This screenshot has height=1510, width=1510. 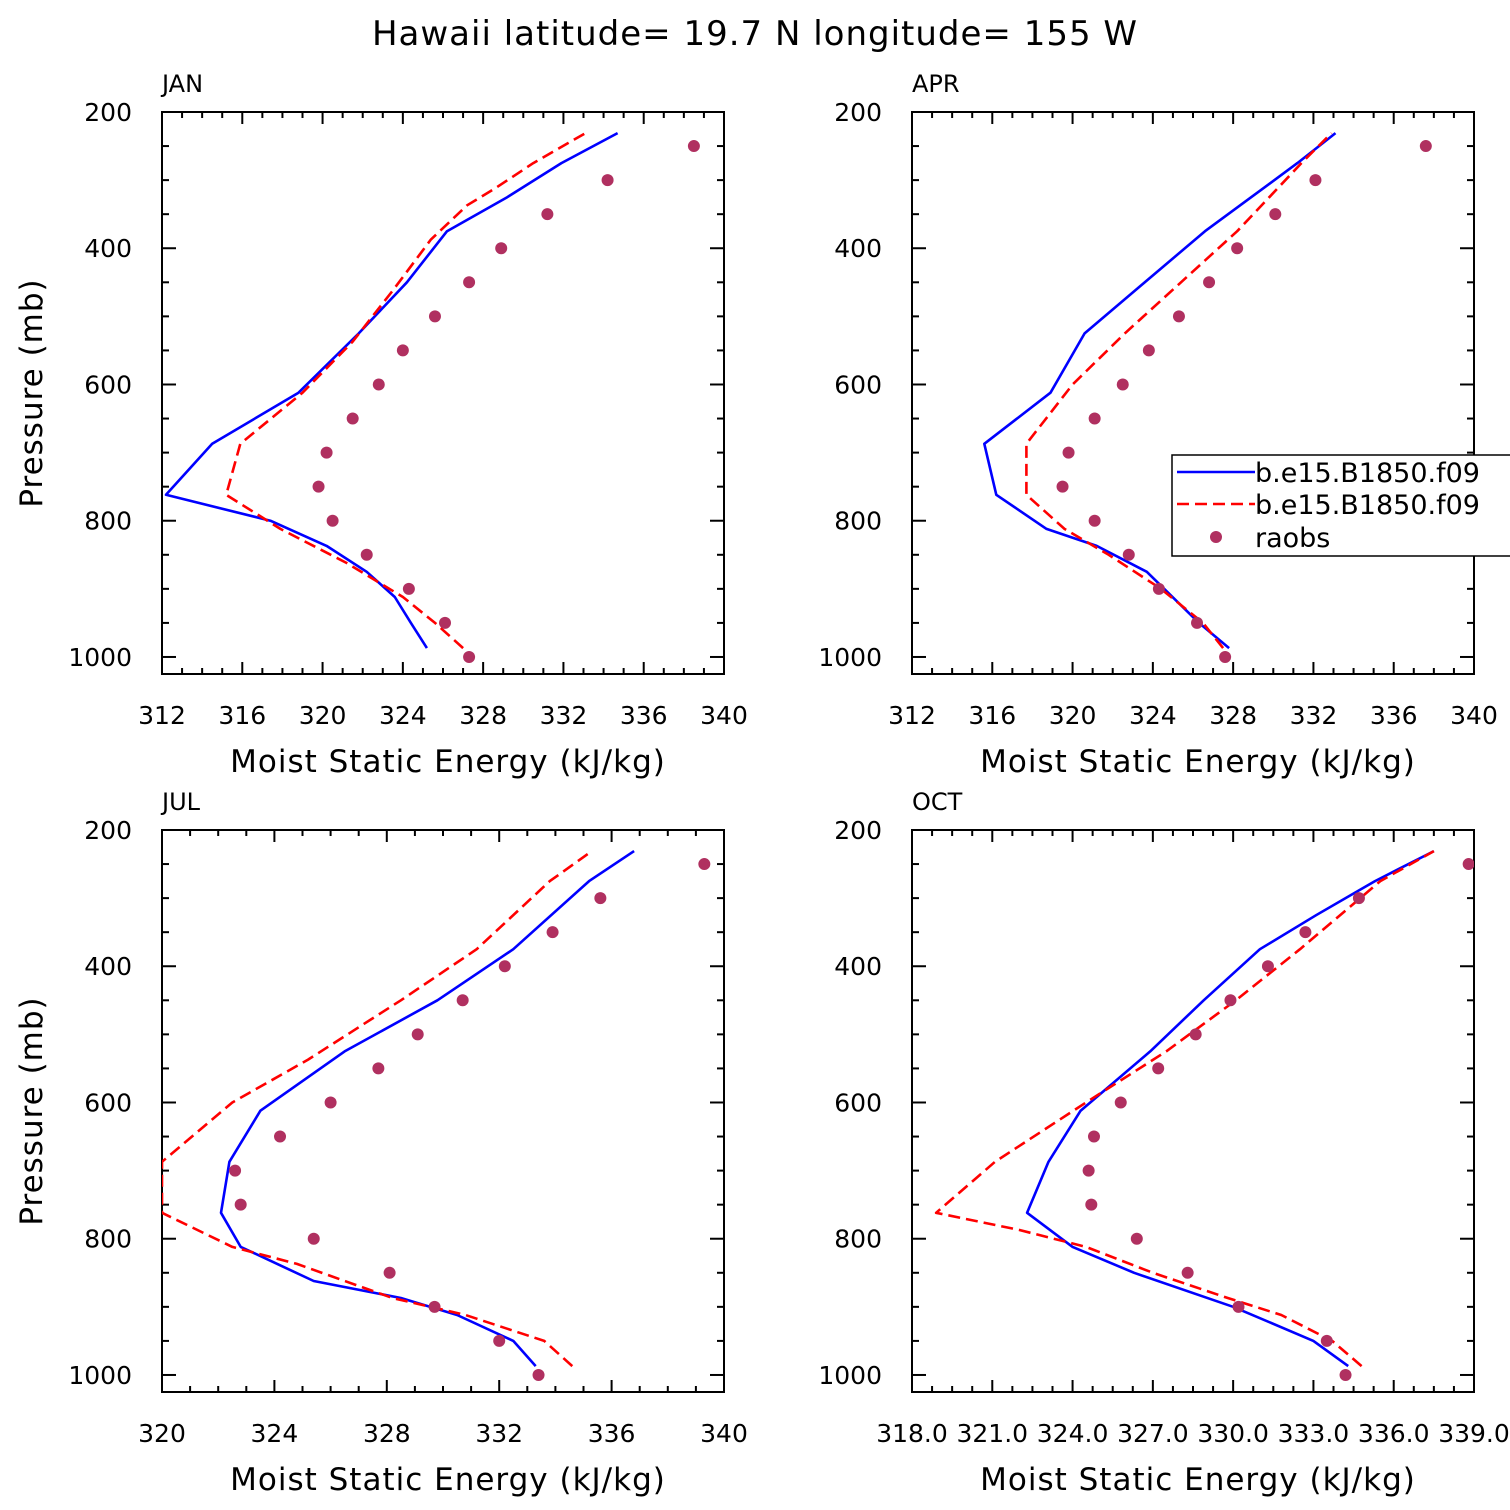 I want to click on y-tick-label: 800, so click(x=108, y=521).